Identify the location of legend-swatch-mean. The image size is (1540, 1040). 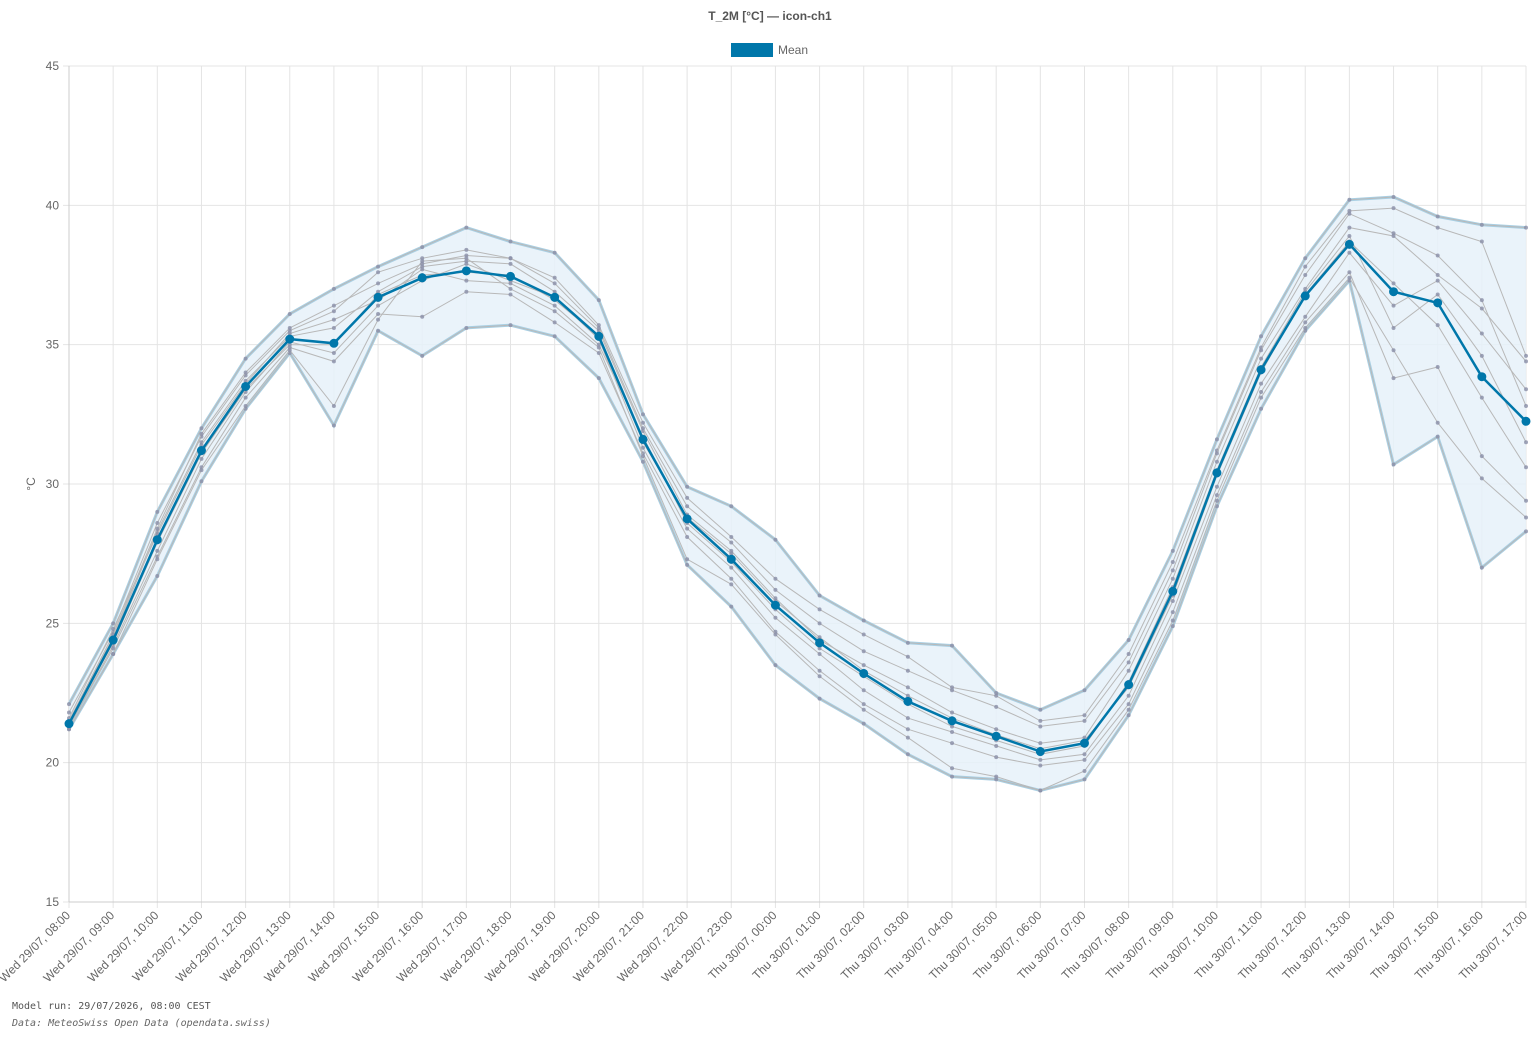
(752, 50).